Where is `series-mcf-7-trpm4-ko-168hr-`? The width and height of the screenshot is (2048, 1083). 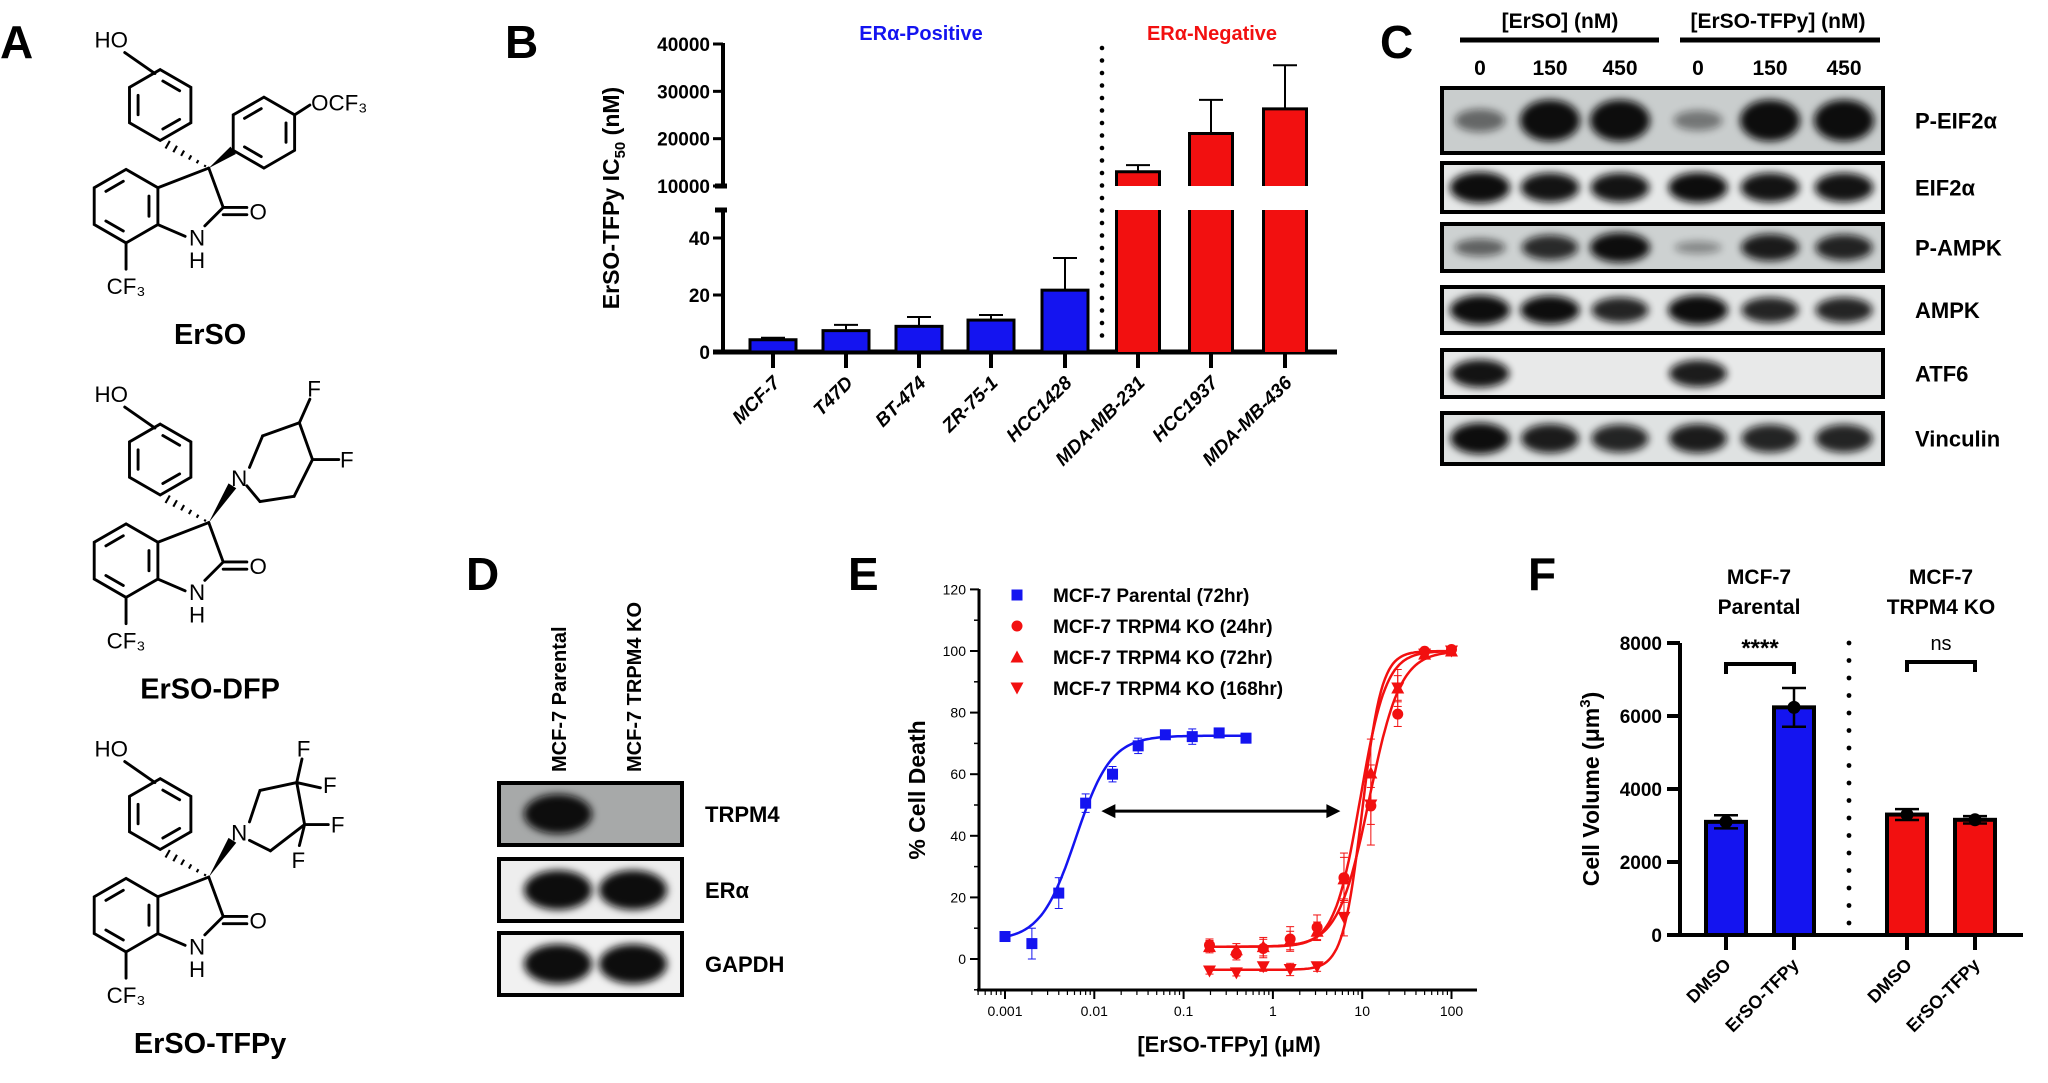
series-mcf-7-trpm4-ko-168hr- is located at coordinates (1330, 812).